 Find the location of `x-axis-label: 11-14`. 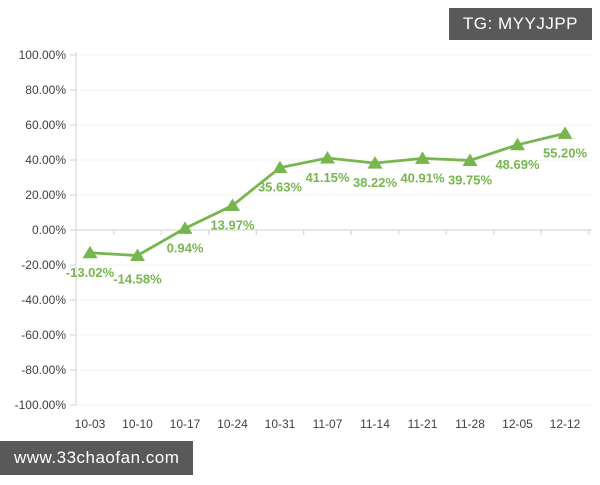

x-axis-label: 11-14 is located at coordinates (375, 424).